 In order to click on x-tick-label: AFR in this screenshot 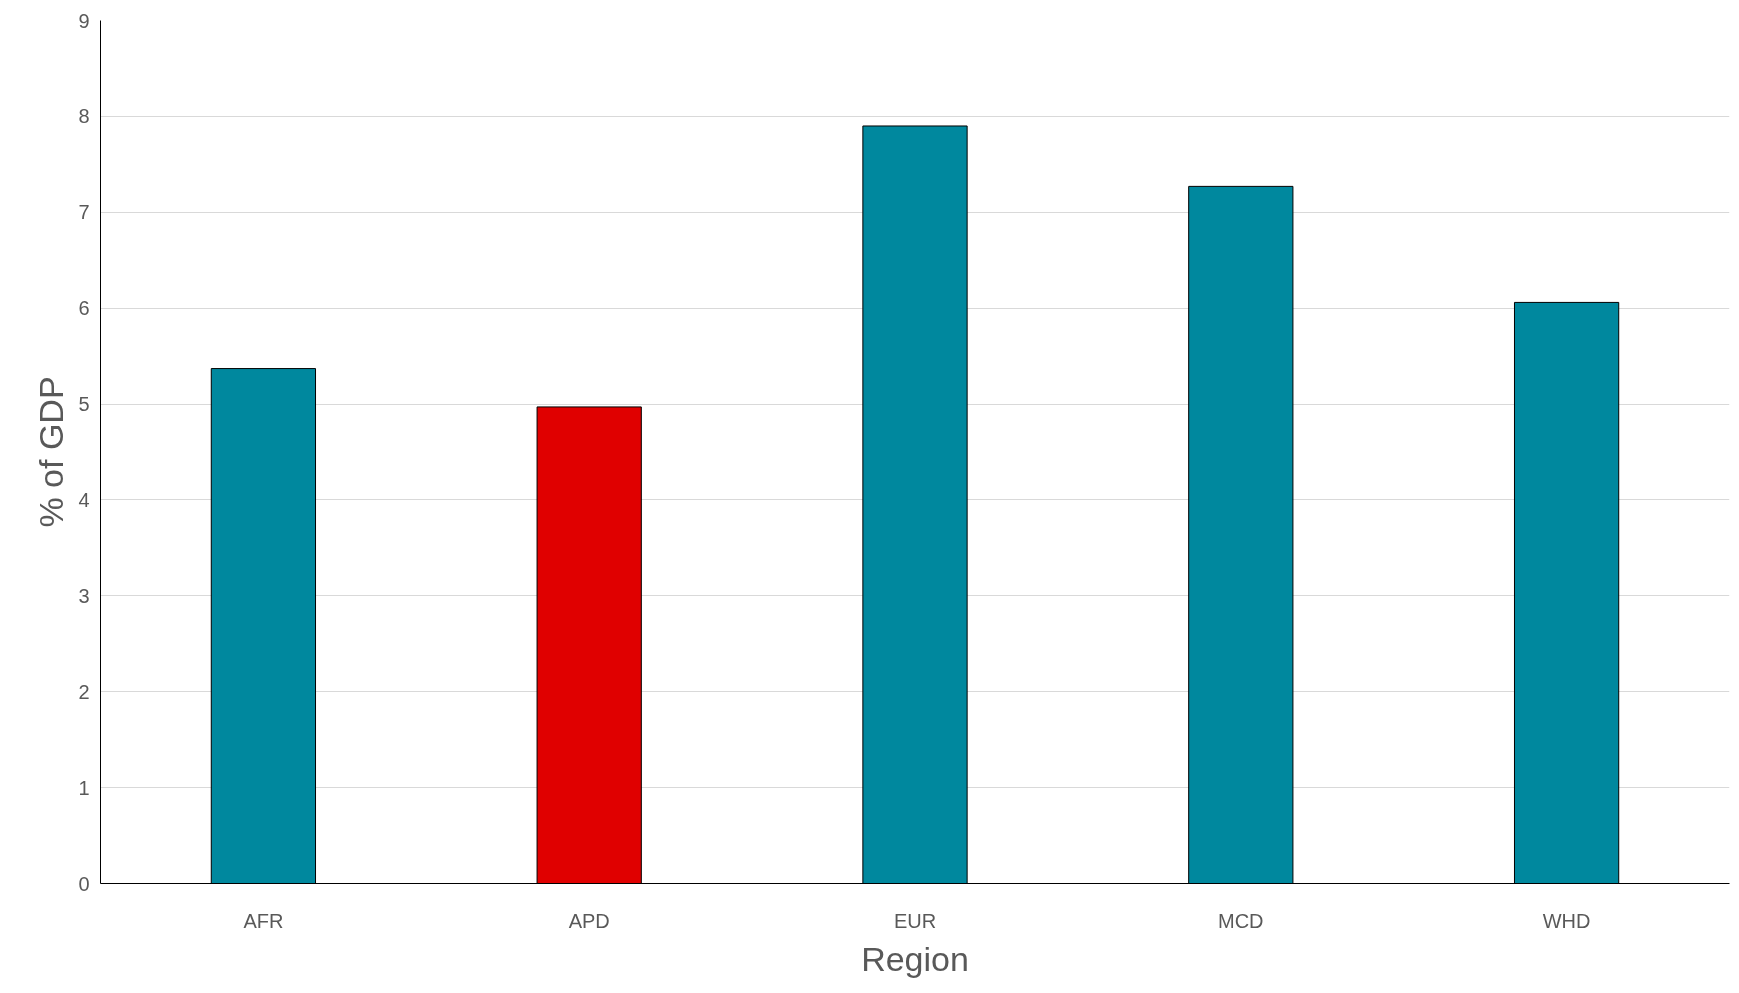, I will do `click(263, 920)`.